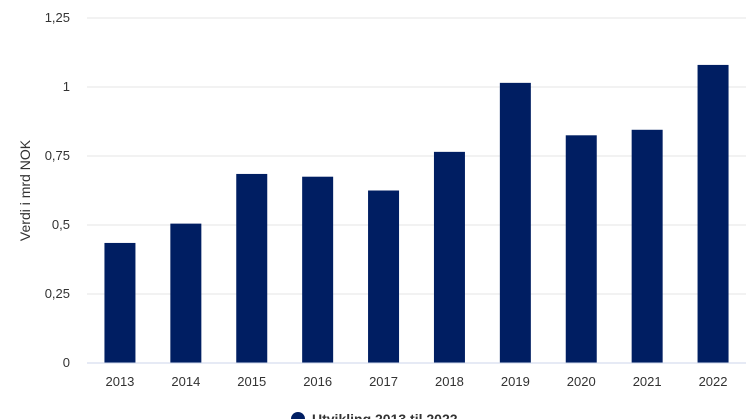 The width and height of the screenshot is (746, 419). Describe the element at coordinates (66, 86) in the screenshot. I see `y-tick-label: 1` at that location.